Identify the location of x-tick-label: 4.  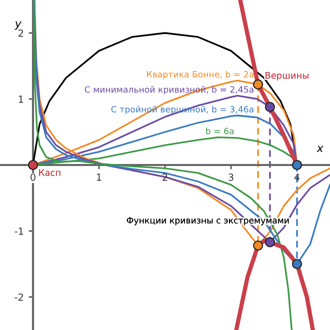
(297, 177).